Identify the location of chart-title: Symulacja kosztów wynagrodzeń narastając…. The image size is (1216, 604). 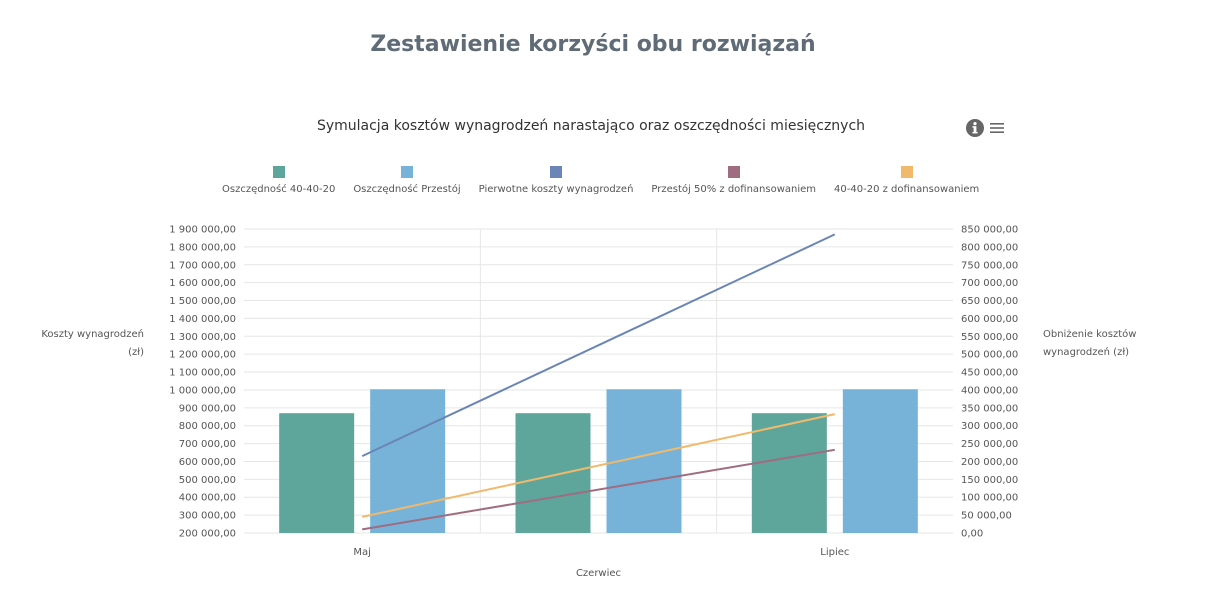
(591, 126).